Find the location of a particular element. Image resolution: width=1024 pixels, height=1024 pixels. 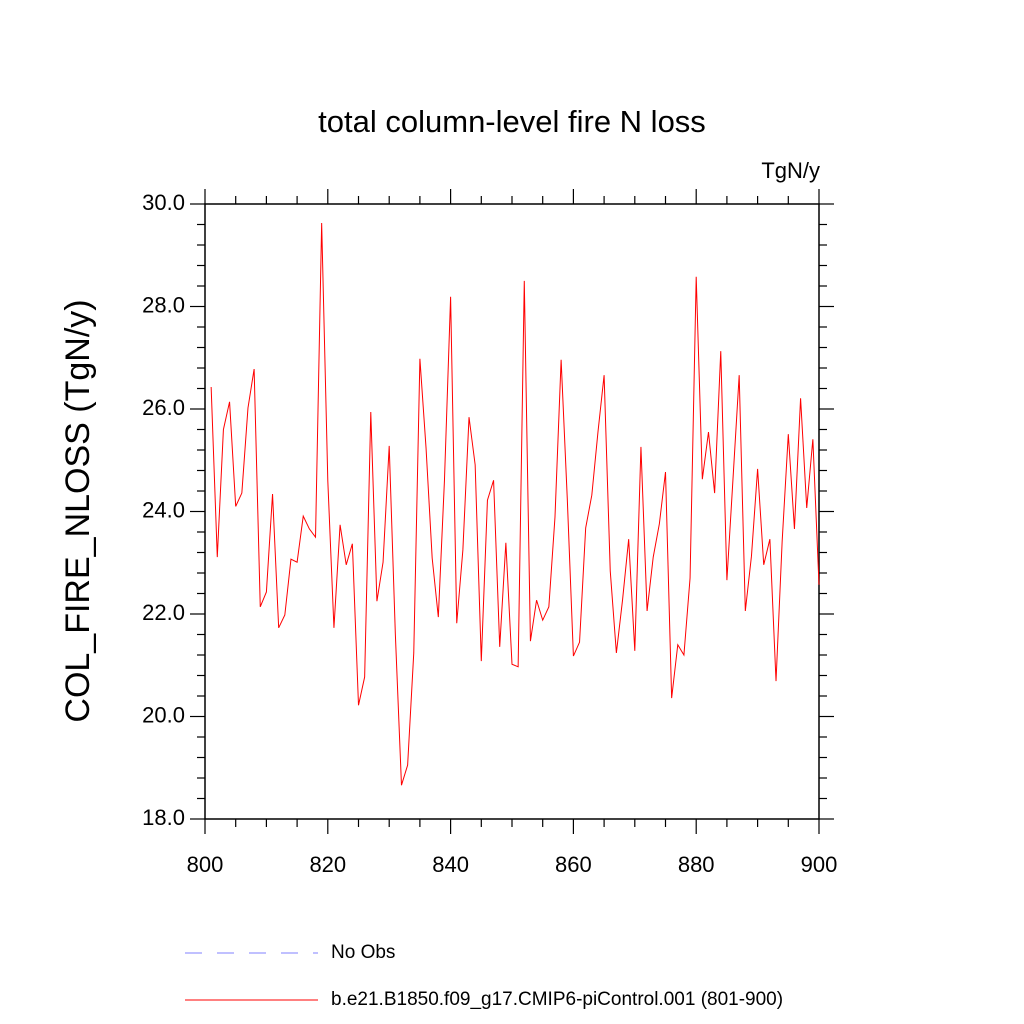

x-tick-label: 820 is located at coordinates (327, 864).